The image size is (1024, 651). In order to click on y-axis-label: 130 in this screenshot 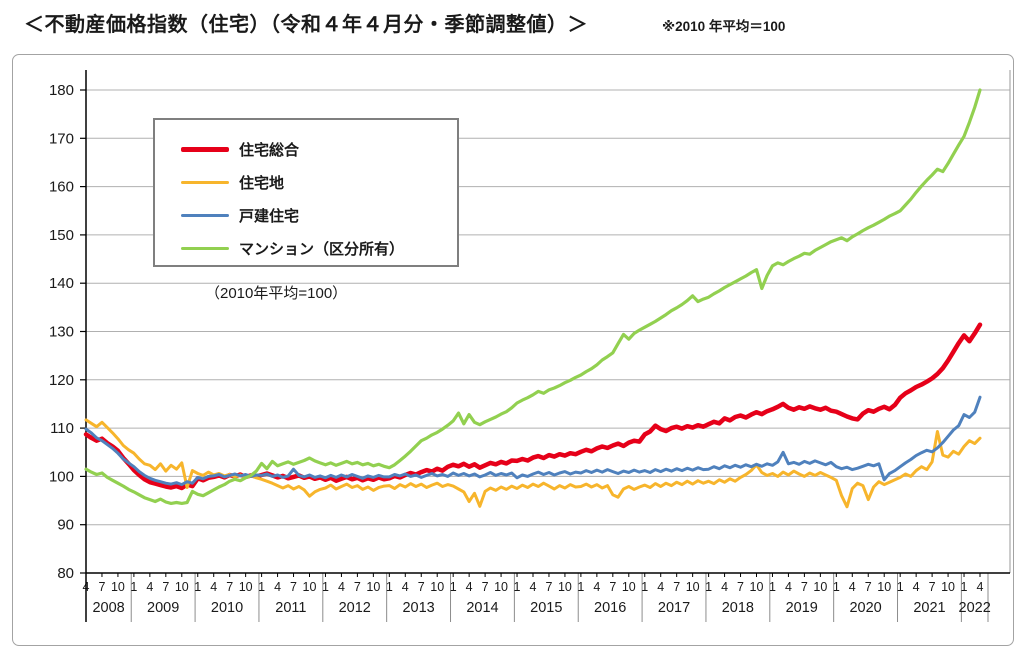, I will do `click(61, 332)`.